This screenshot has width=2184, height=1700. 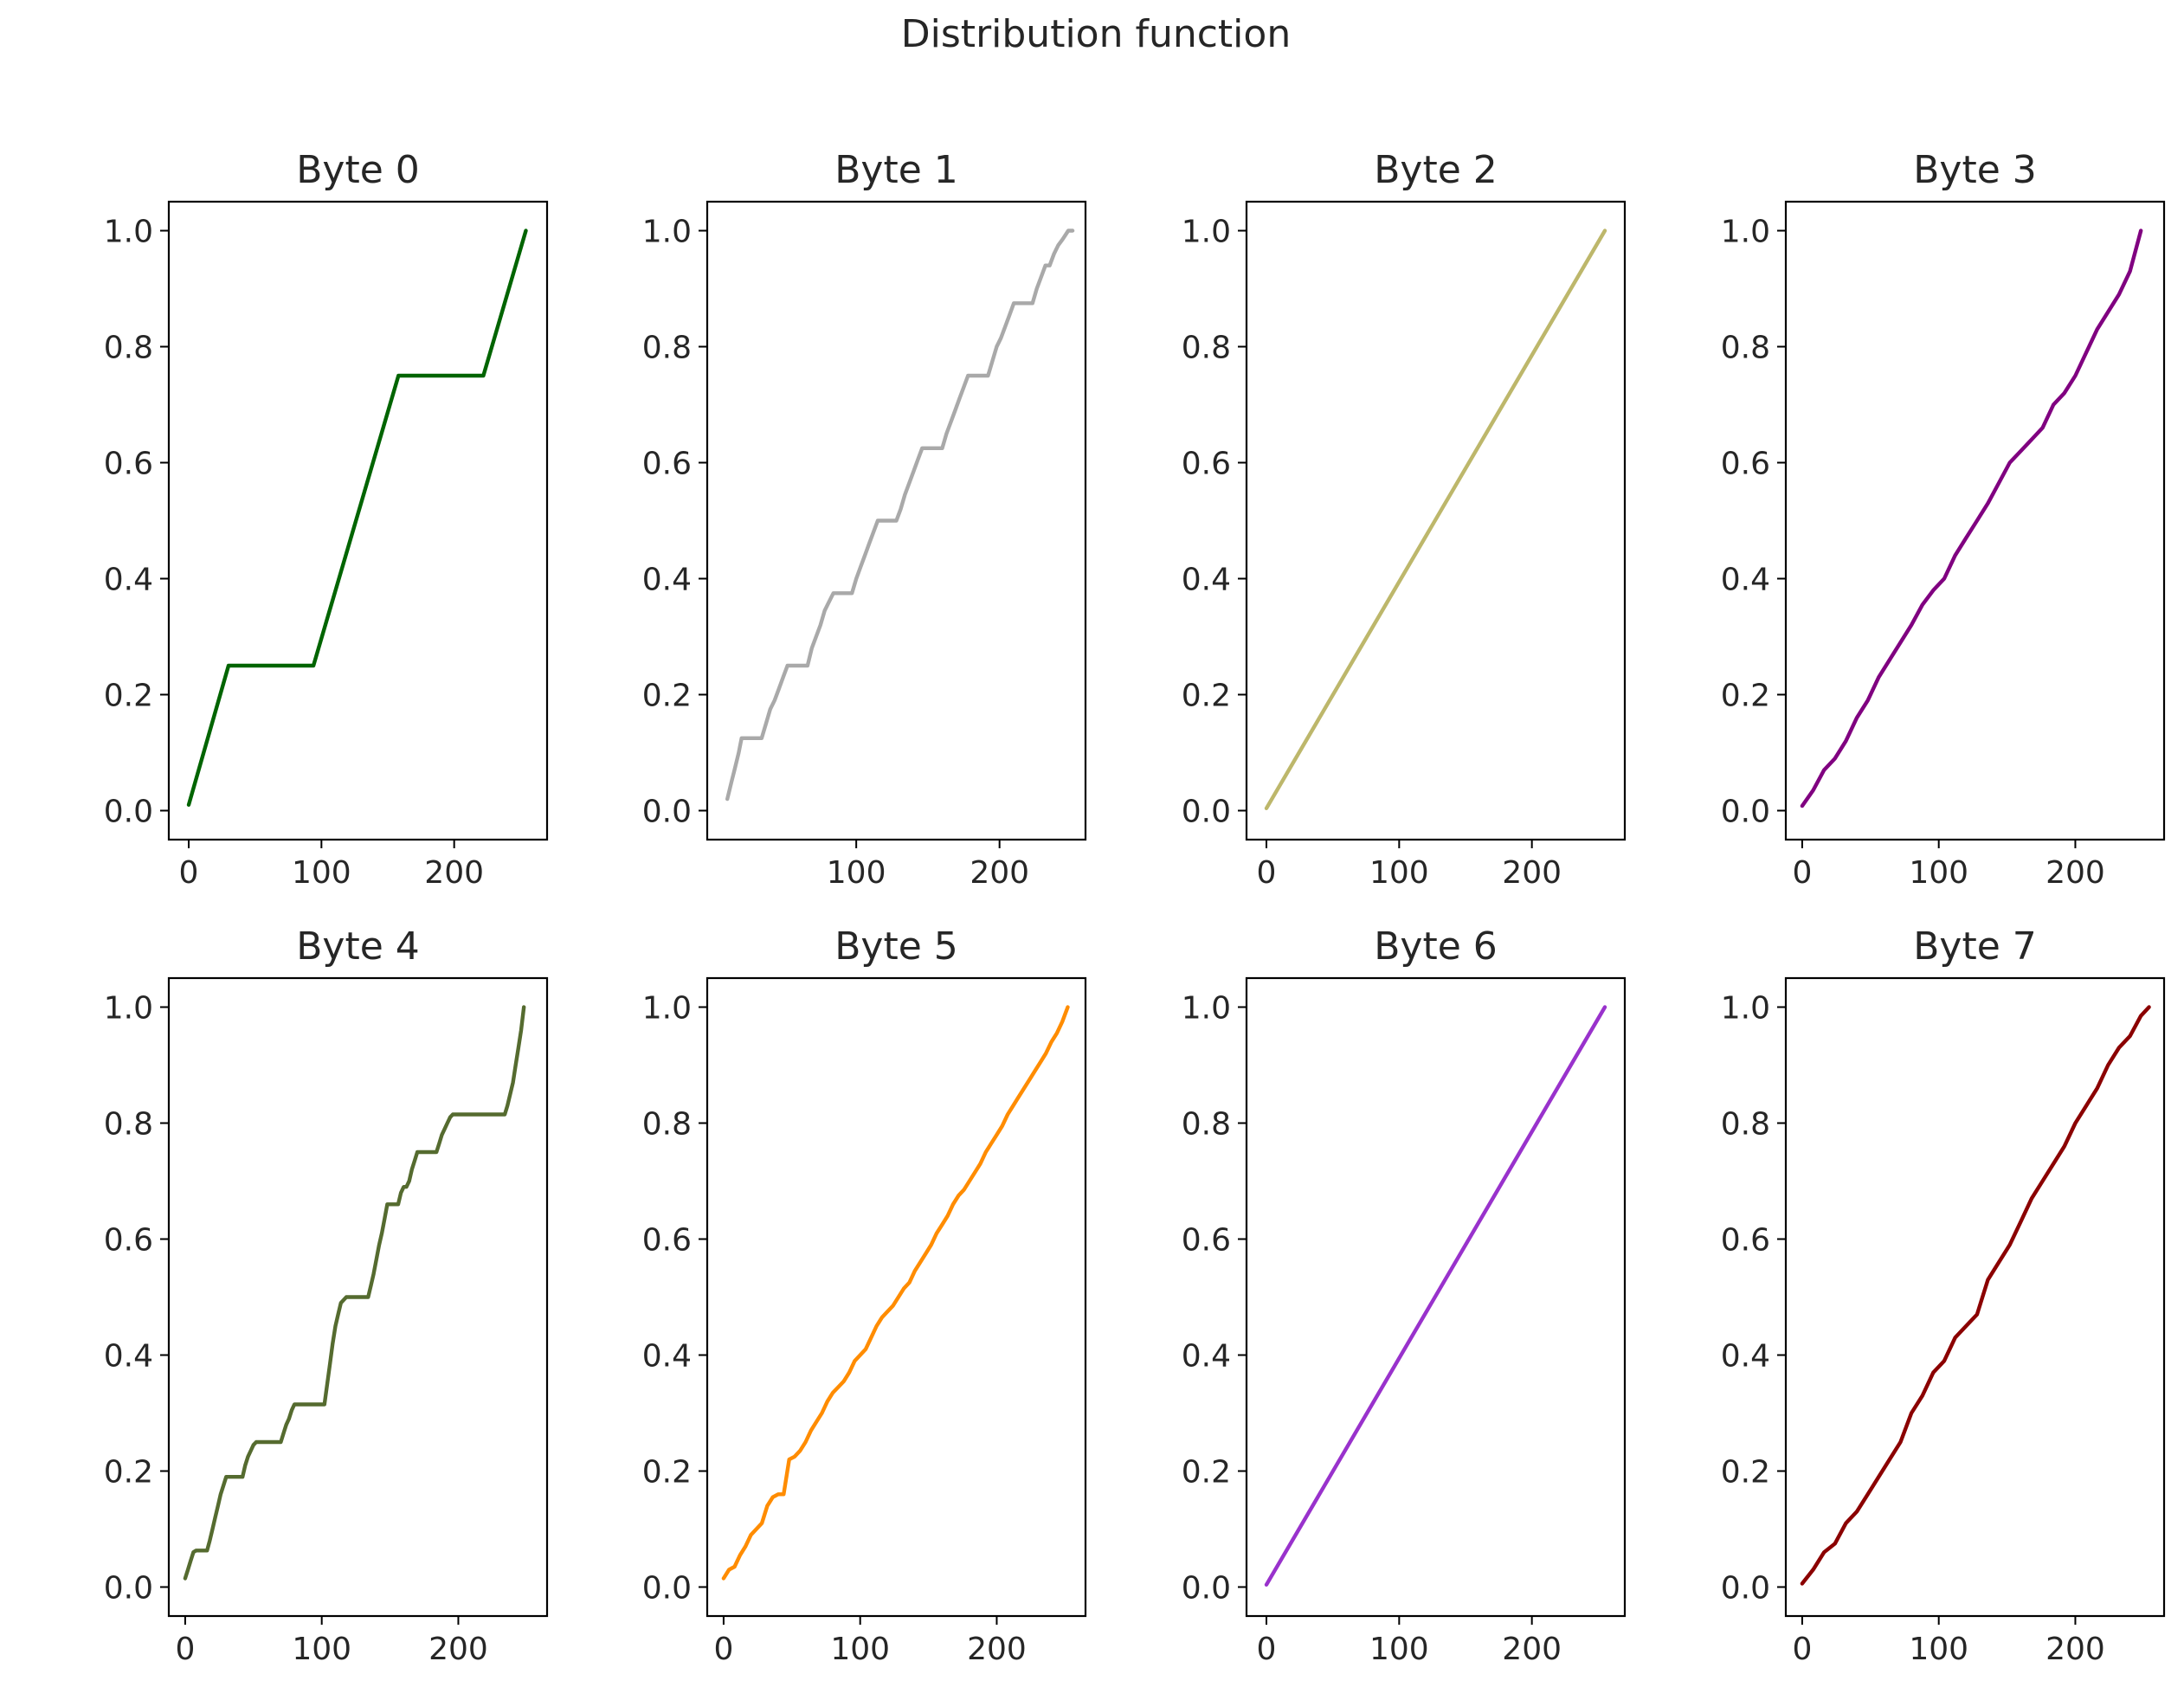 I want to click on subplot-title: Byte 0, so click(x=358, y=170).